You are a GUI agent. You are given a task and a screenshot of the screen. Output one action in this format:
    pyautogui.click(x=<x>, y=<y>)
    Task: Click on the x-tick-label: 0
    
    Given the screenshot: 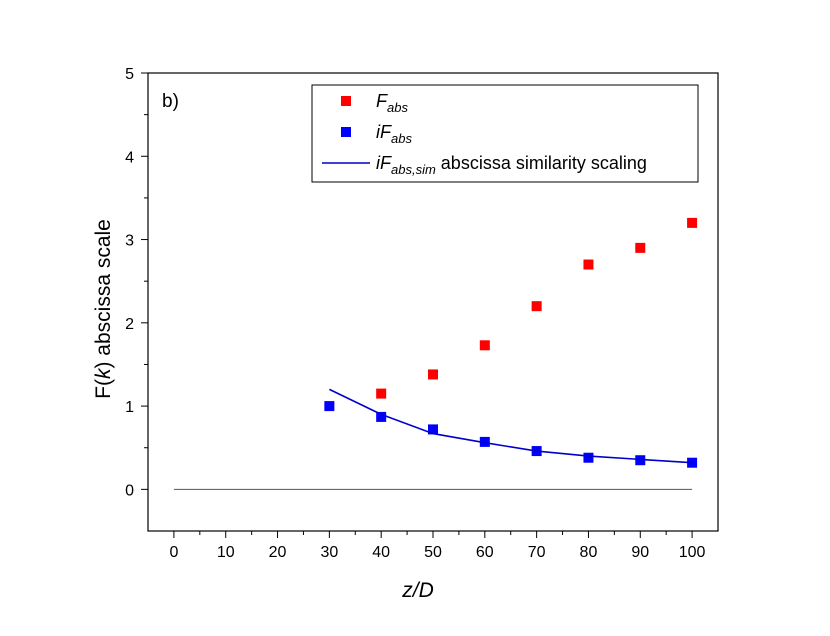 What is the action you would take?
    pyautogui.click(x=173, y=552)
    